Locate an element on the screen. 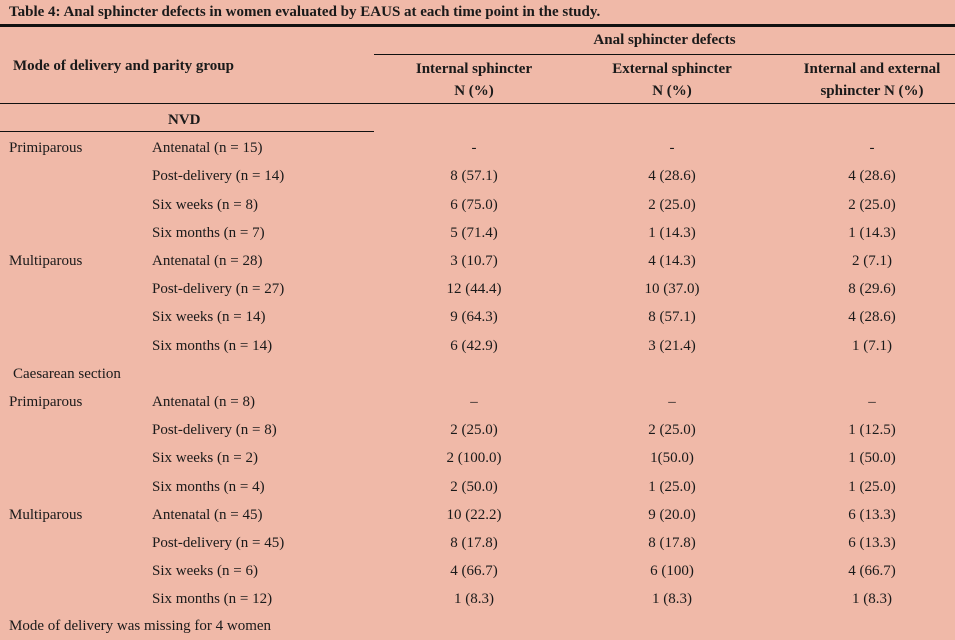  external-value: 1 (14.3) is located at coordinates (672, 232).